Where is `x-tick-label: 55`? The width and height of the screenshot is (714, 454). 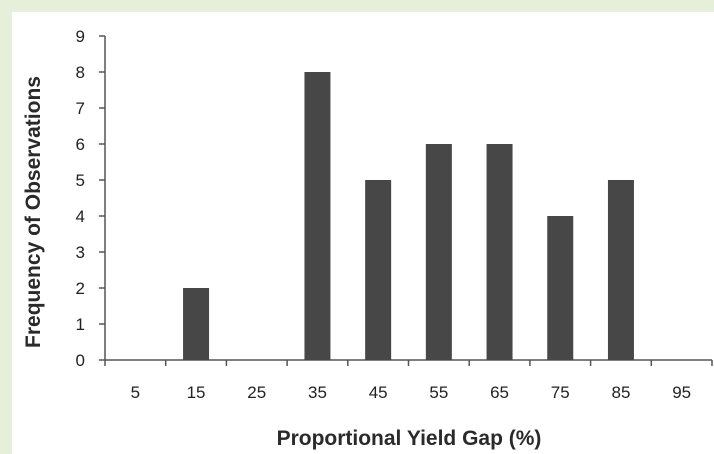
x-tick-label: 55 is located at coordinates (438, 392).